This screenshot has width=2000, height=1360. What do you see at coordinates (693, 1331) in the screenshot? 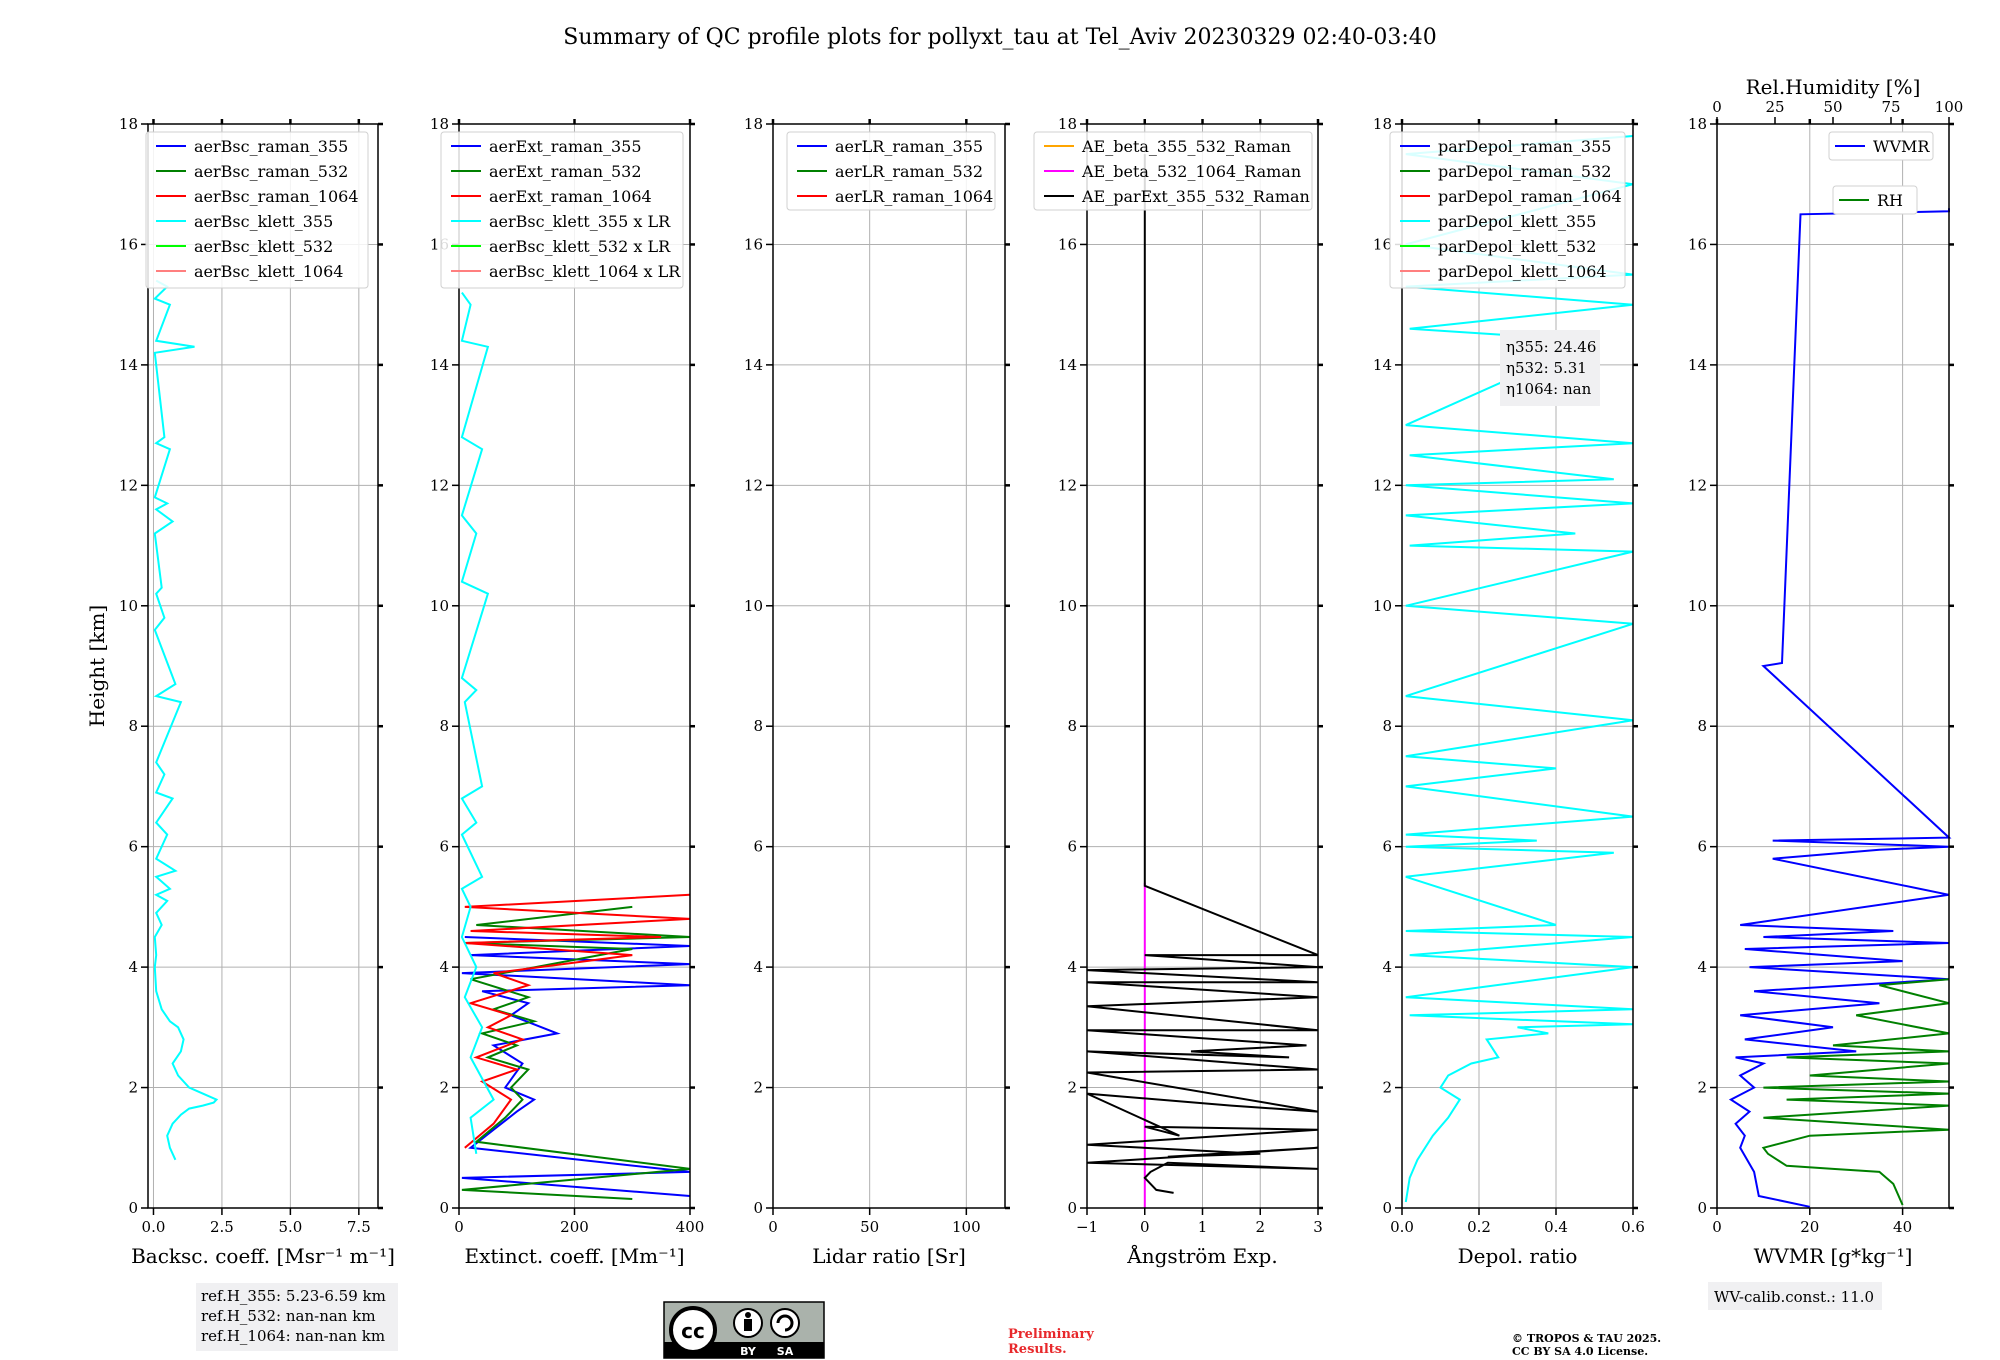
I see `cc-logo-text: cc` at bounding box center [693, 1331].